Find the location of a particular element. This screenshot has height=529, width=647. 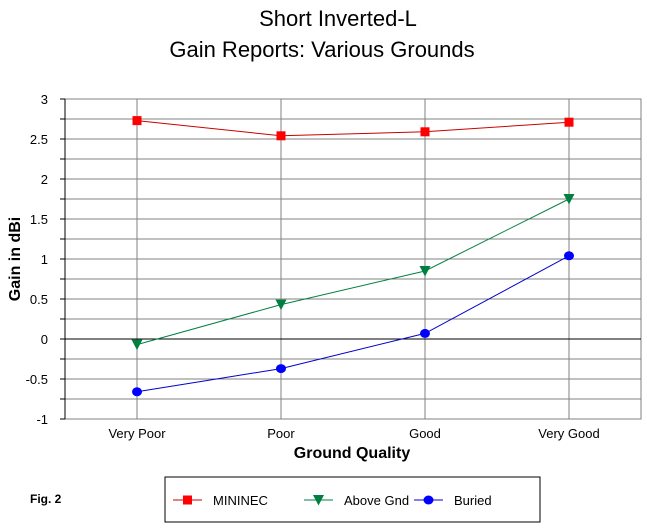

y-tick-label: 2.5 is located at coordinates (39, 139).